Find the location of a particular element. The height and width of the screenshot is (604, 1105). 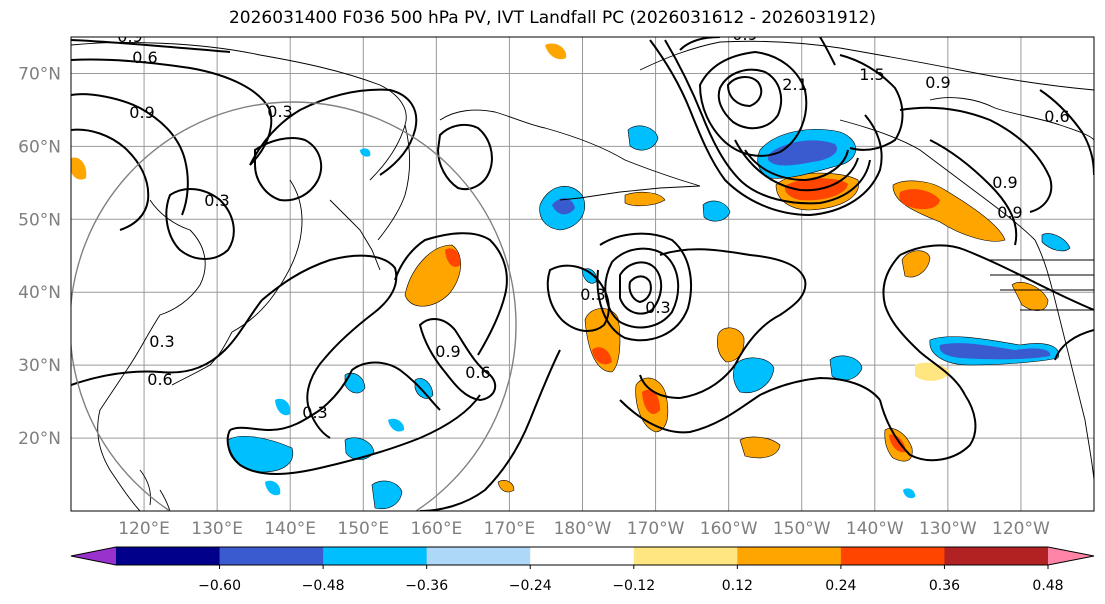

colorbar-tick-label: −0.24 is located at coordinates (530, 586).